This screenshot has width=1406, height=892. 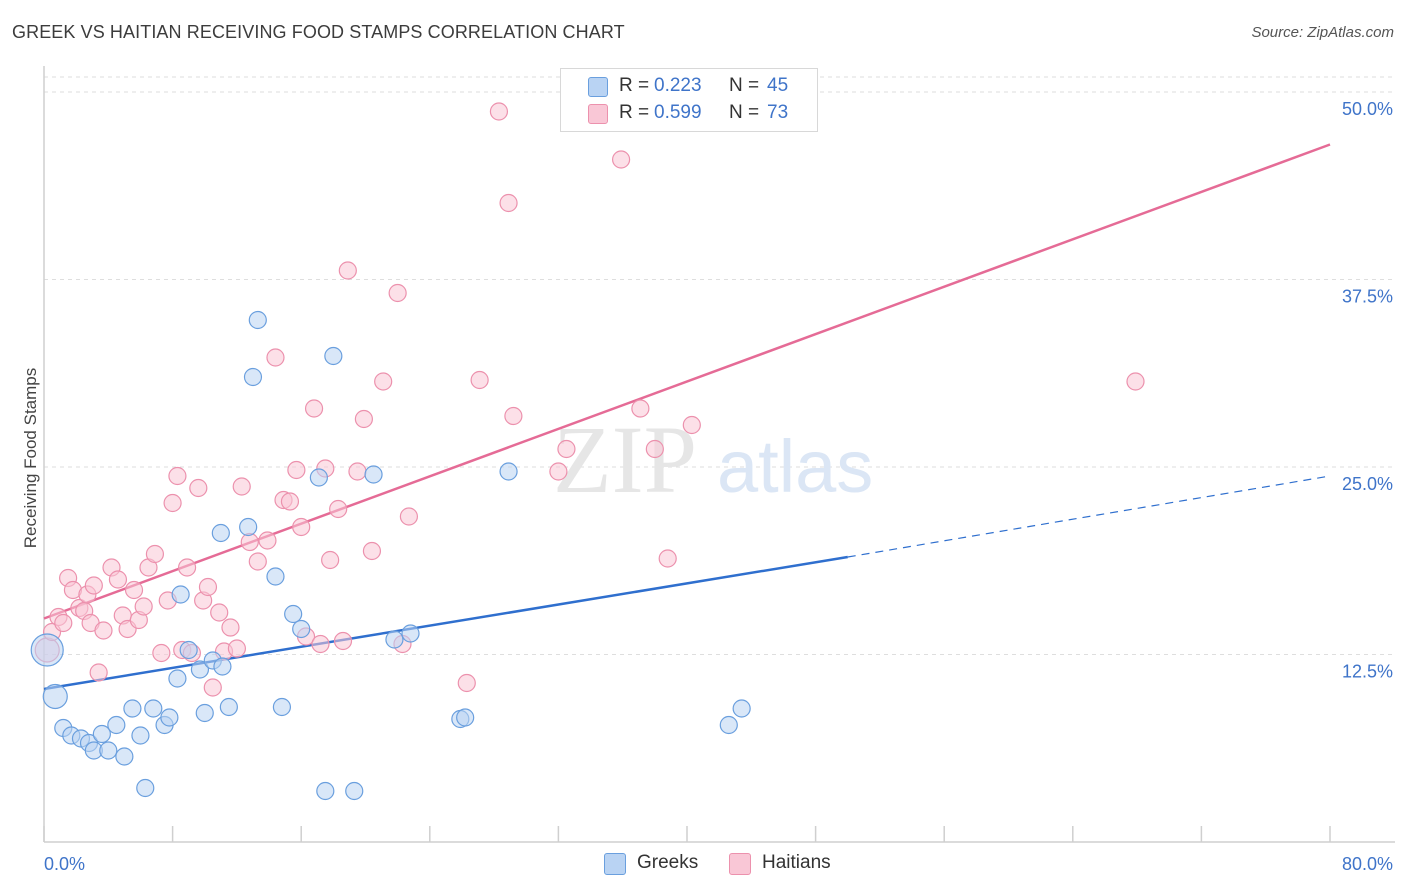 What do you see at coordinates (1367, 672) in the screenshot?
I see `y-tick-label-0: 12.5%` at bounding box center [1367, 672].